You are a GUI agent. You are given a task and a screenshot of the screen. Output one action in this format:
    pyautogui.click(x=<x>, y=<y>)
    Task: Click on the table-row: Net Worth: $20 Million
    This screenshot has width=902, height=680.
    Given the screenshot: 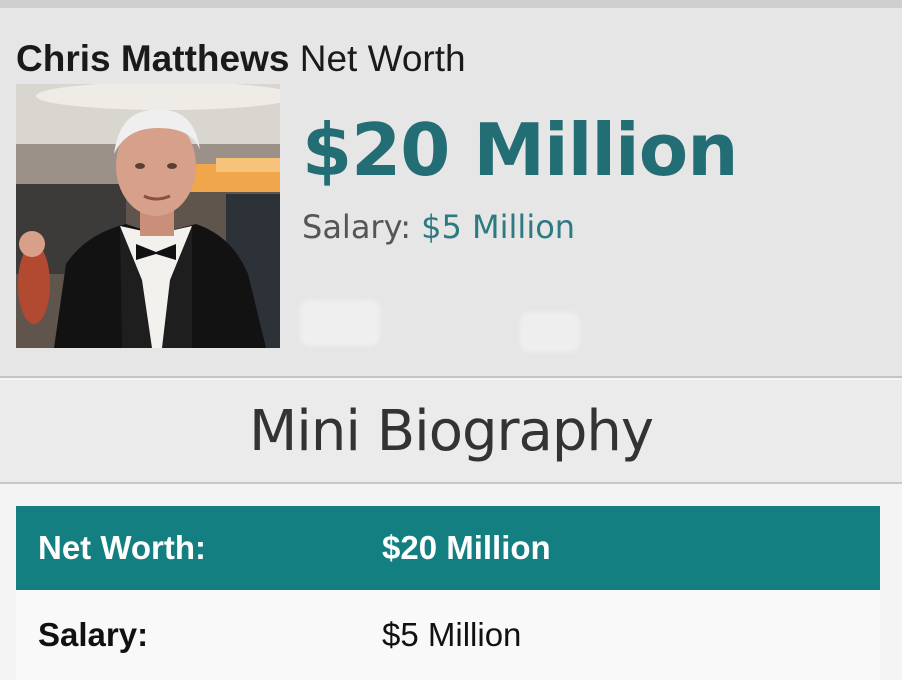 What is the action you would take?
    pyautogui.click(x=448, y=548)
    